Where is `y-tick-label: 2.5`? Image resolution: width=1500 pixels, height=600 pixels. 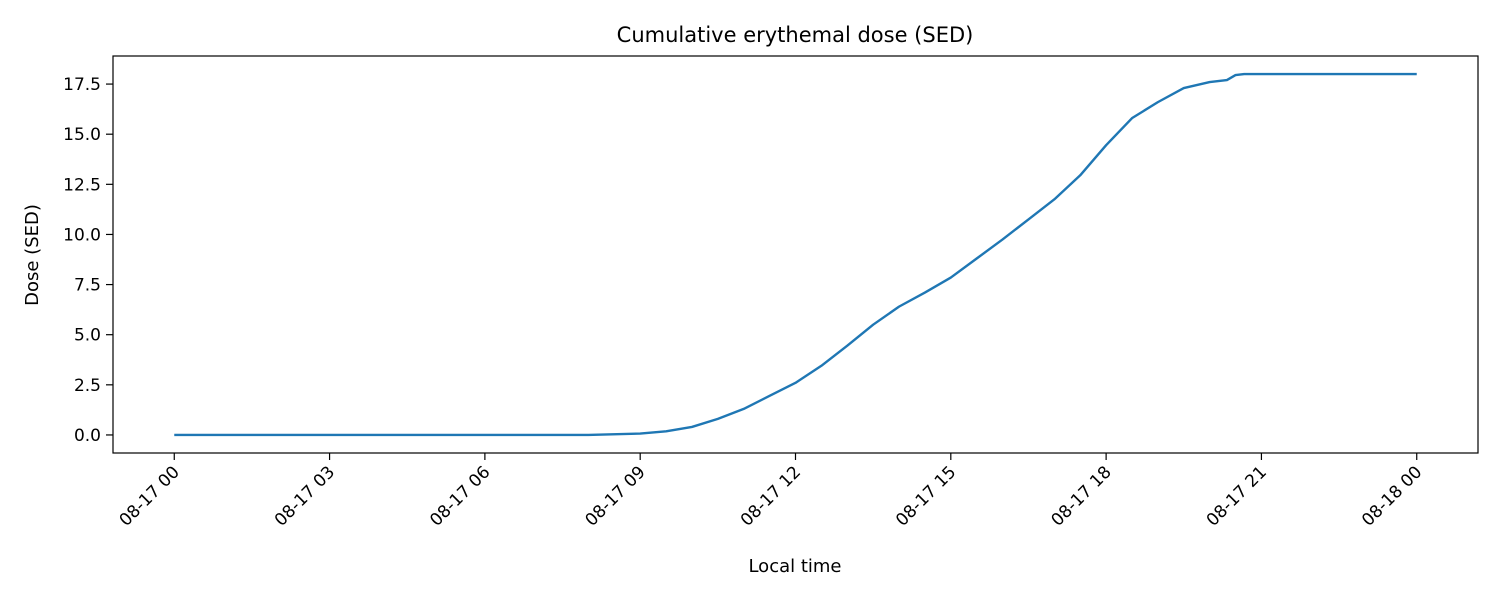
y-tick-label: 2.5 is located at coordinates (87, 386).